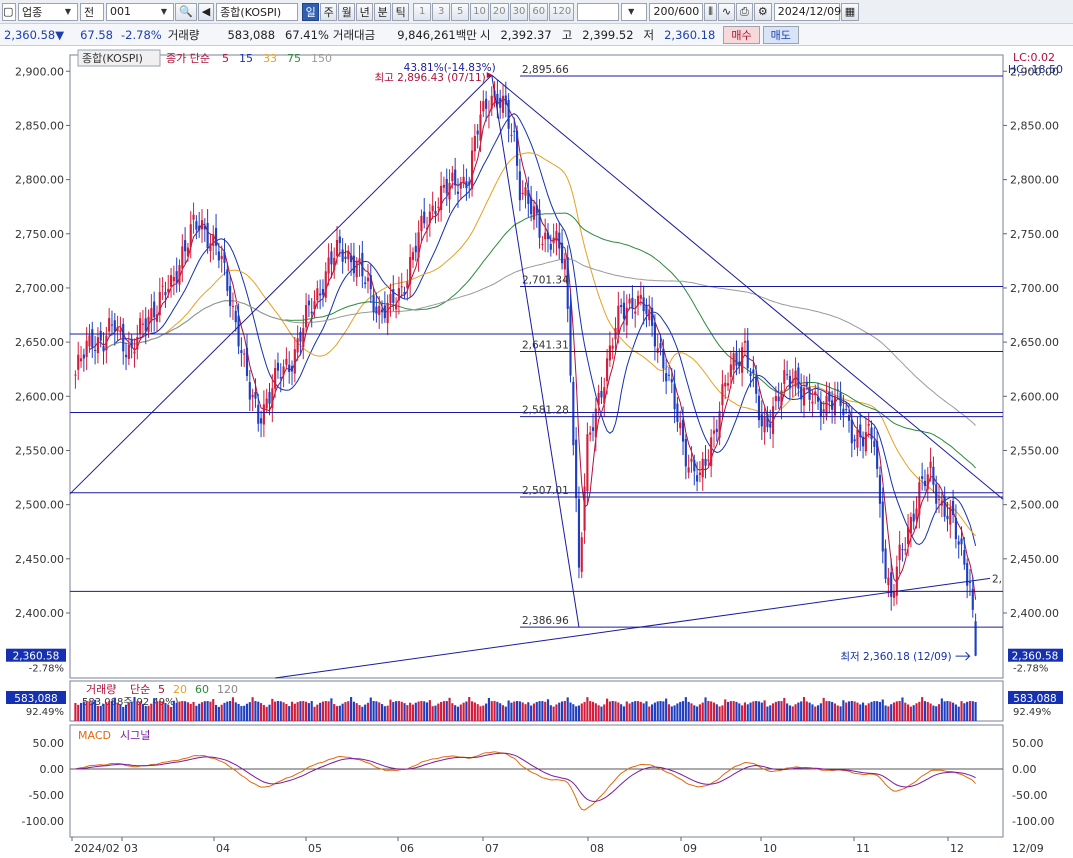  What do you see at coordinates (92, 11) in the screenshot?
I see `mode-select: 전` at bounding box center [92, 11].